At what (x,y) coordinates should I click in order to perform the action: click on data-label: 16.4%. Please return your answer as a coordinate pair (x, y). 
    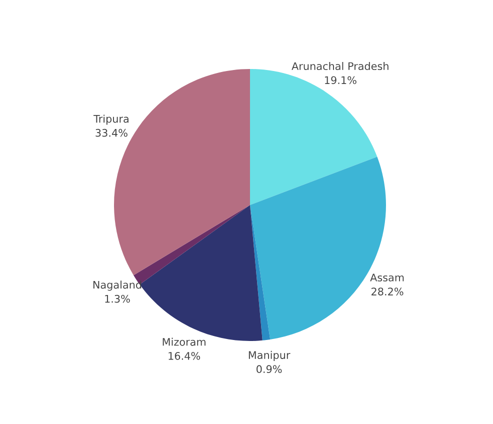
    Looking at the image, I should click on (184, 356).